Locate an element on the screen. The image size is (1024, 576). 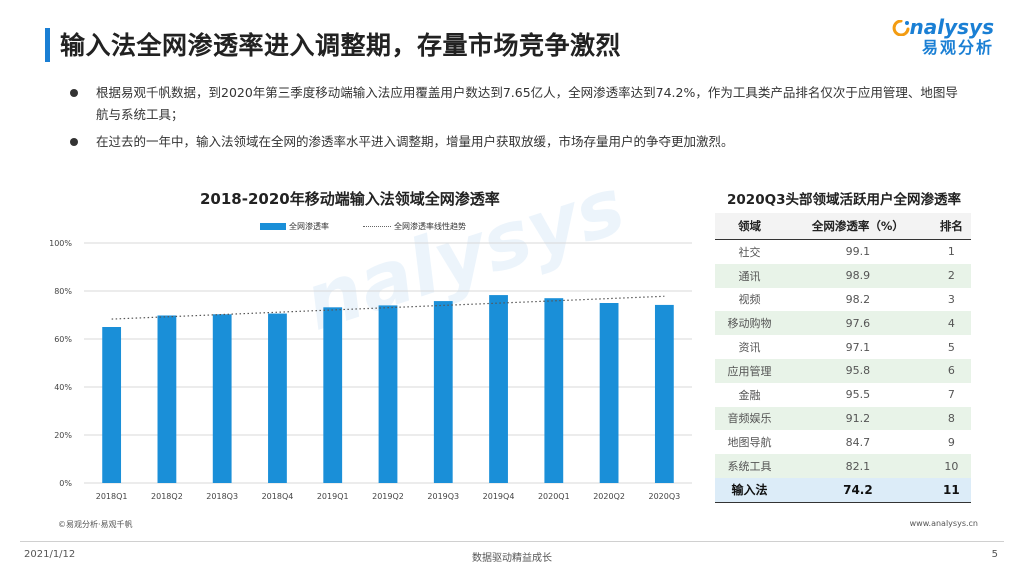
header-domain: 领域 is located at coordinates (750, 226).